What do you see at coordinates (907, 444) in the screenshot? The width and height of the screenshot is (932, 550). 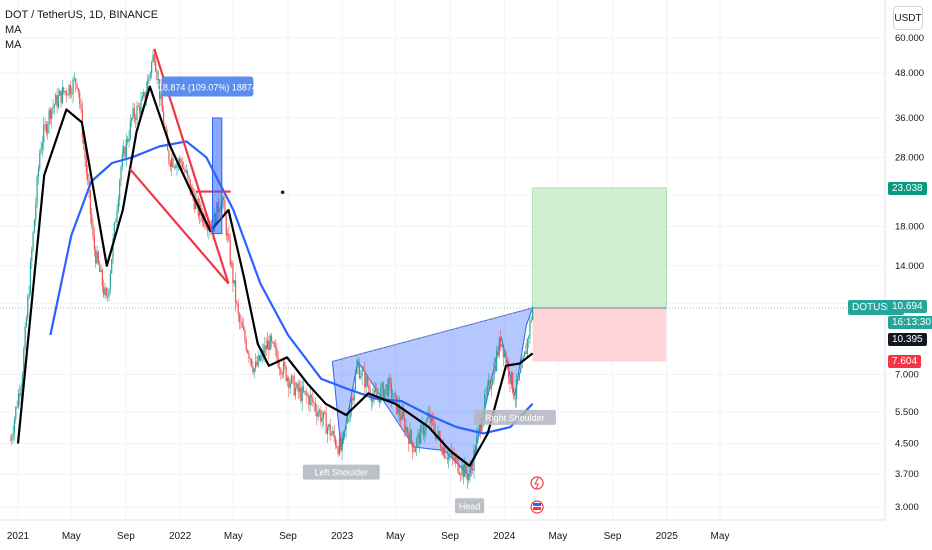 I see `y-tick-label: 4.500` at bounding box center [907, 444].